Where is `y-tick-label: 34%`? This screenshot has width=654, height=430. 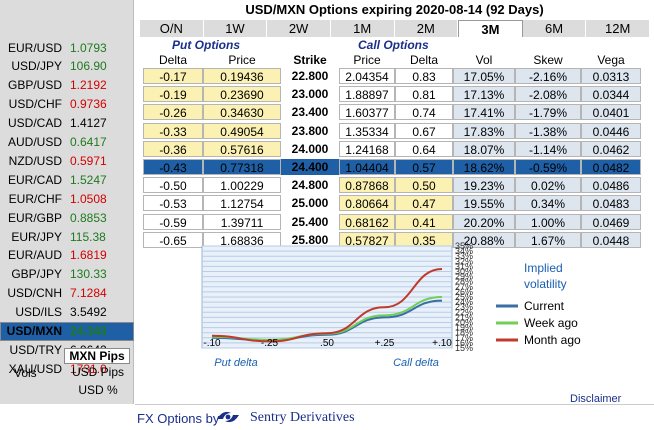 y-tick-label: 34% is located at coordinates (464, 251).